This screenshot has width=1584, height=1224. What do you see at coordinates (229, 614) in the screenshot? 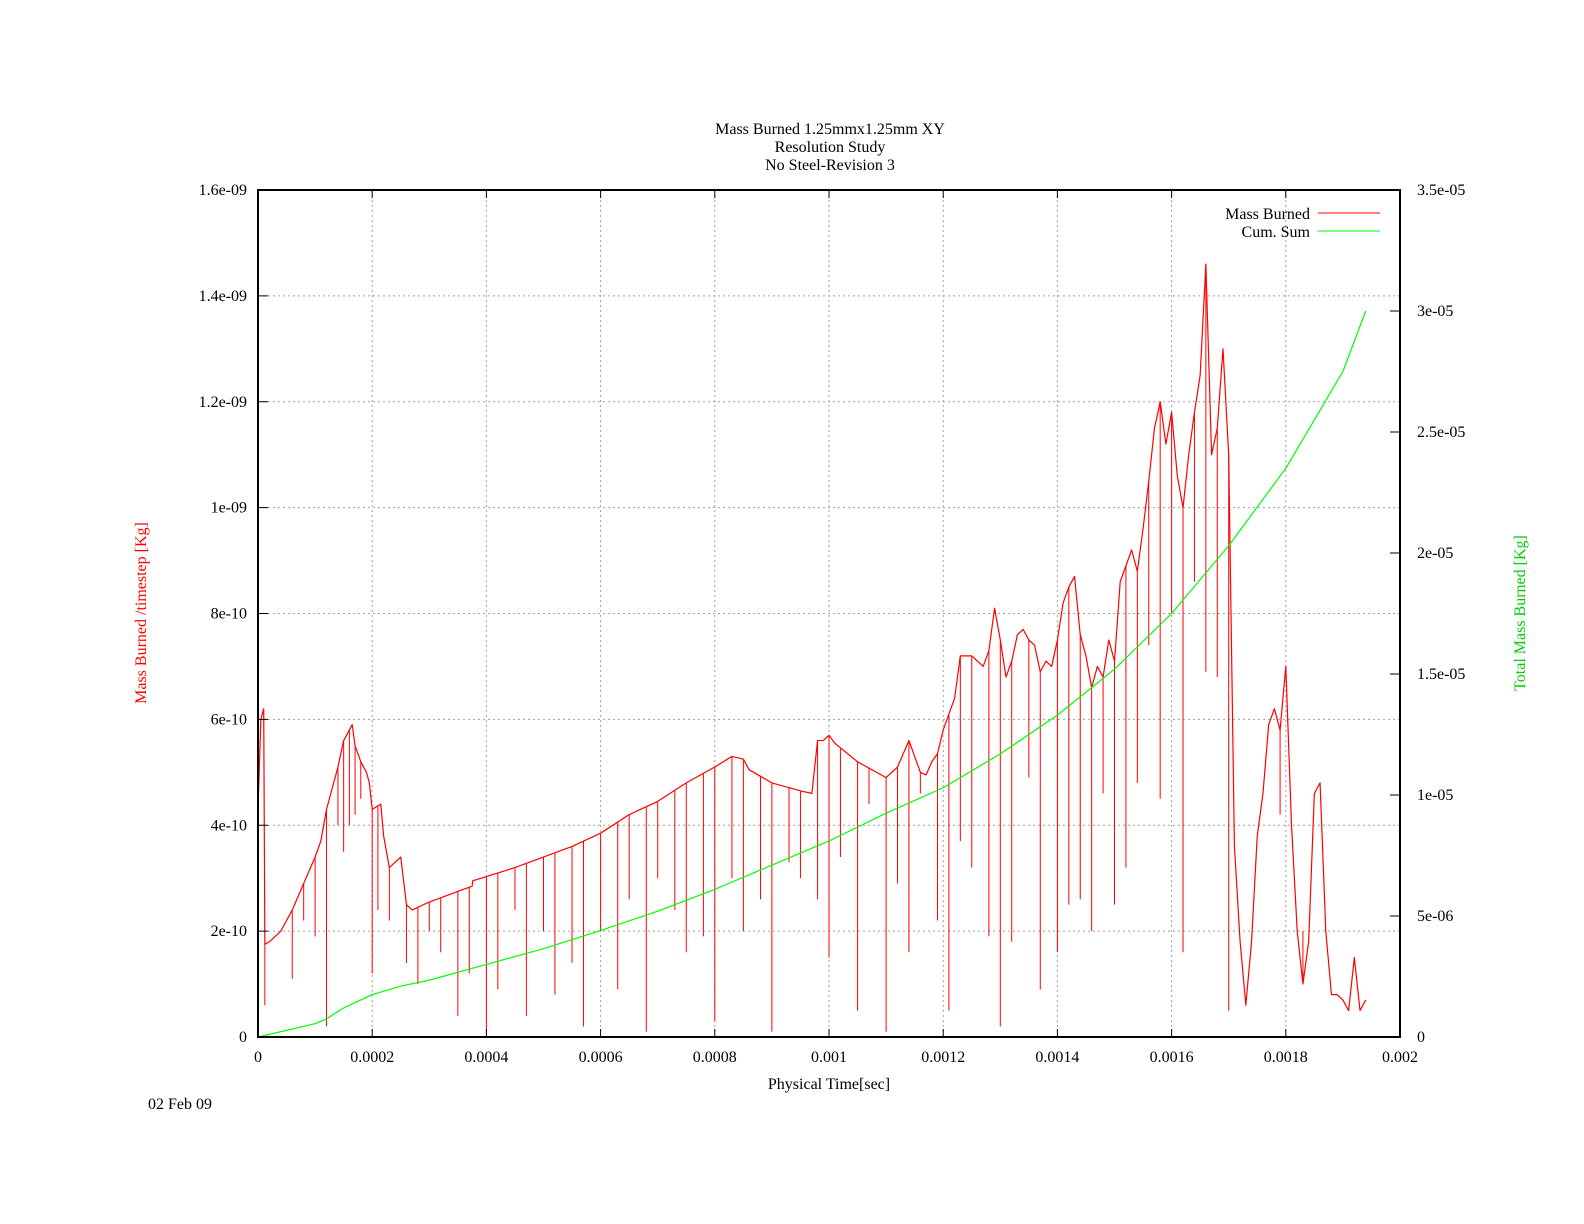
I see `y-tick-label: 8e-10` at bounding box center [229, 614].